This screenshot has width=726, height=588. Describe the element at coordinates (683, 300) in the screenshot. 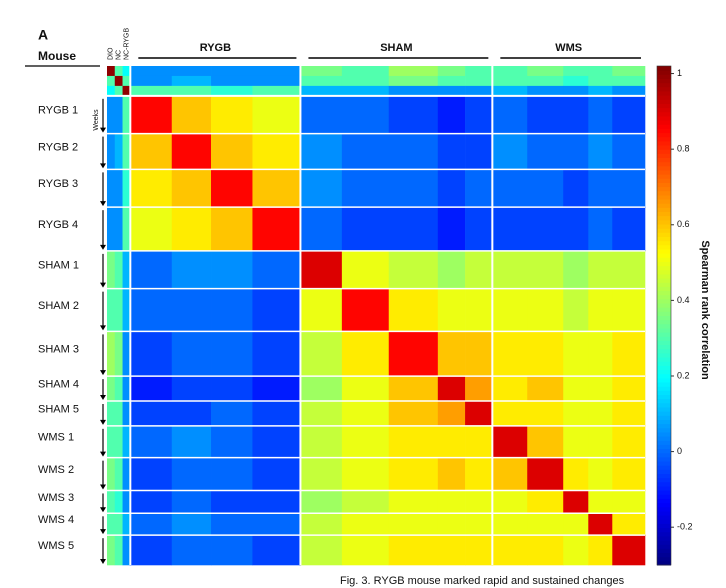

I see `colorbar-tick-label: 0.4` at that location.